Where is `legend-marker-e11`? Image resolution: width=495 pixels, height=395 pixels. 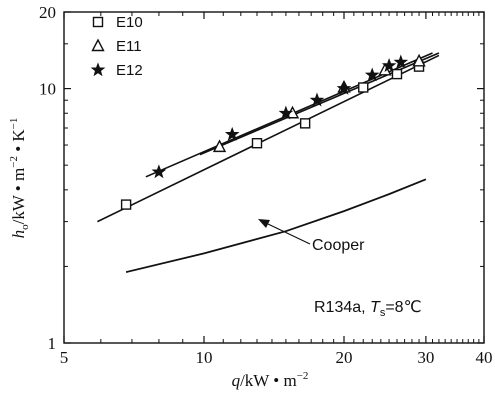
legend-marker-e11 is located at coordinates (98, 45).